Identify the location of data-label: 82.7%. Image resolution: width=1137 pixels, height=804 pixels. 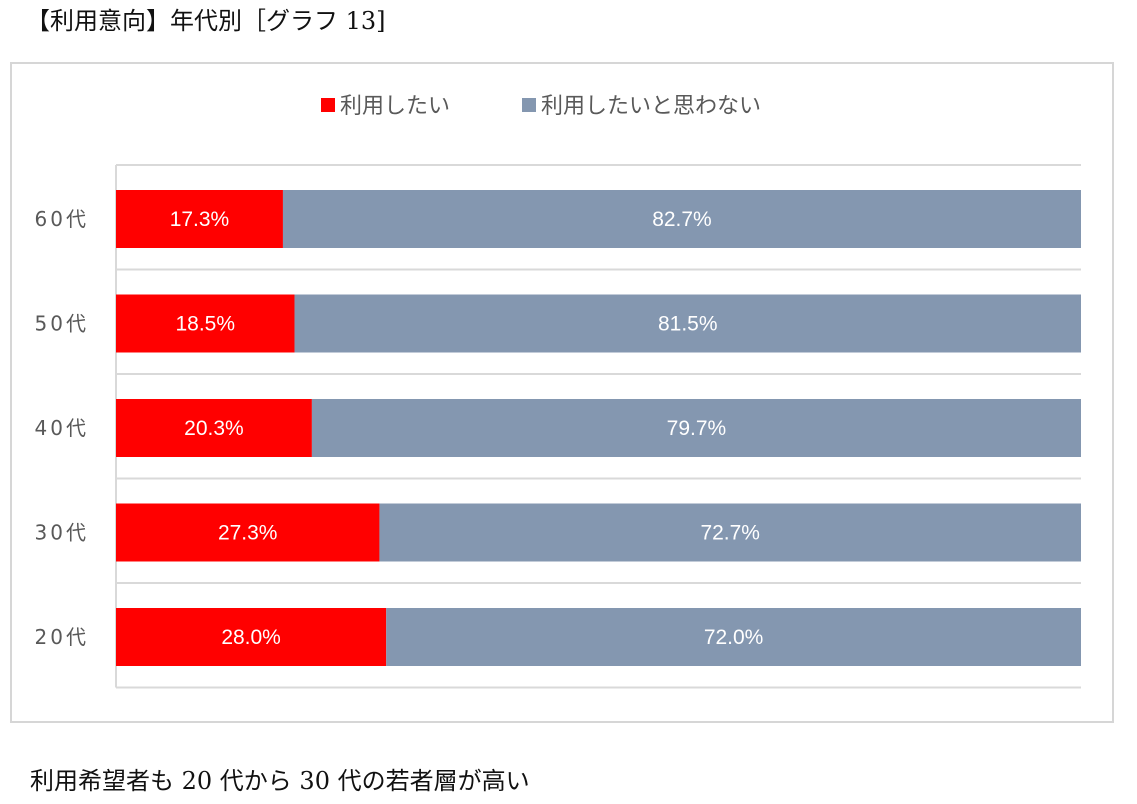
(682, 219).